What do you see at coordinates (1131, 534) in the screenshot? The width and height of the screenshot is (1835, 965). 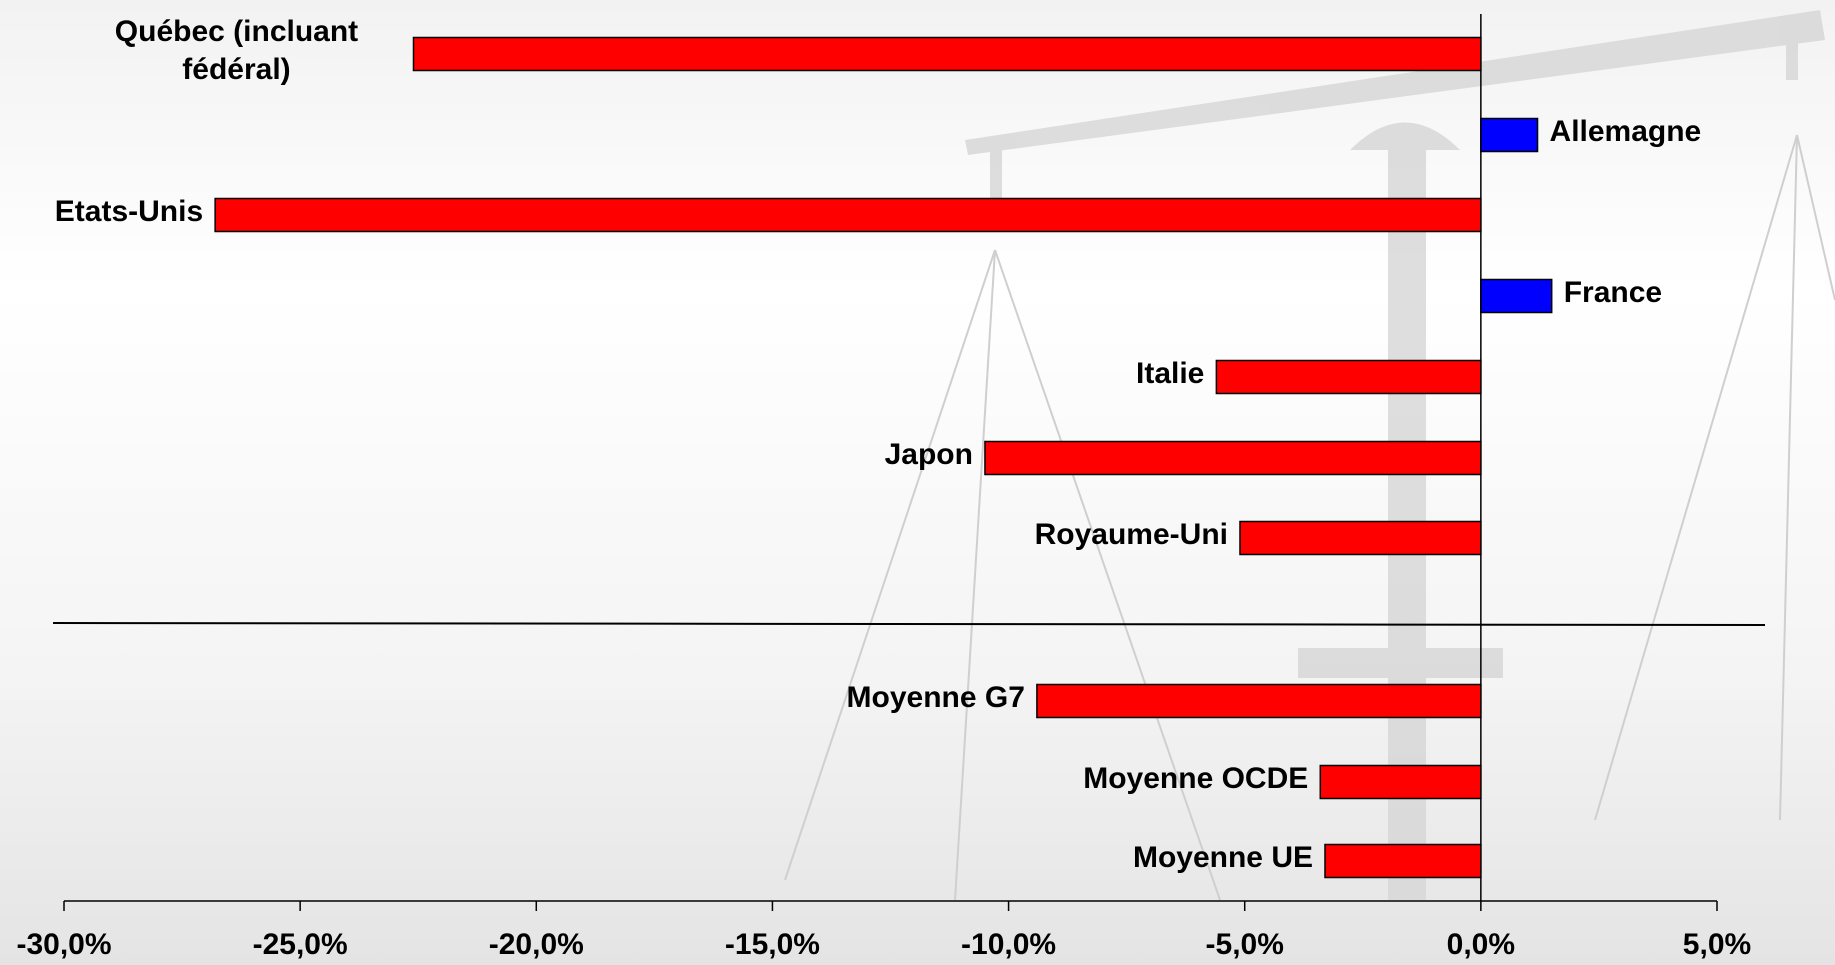 I see `bar-label: Royaume-Uni` at bounding box center [1131, 534].